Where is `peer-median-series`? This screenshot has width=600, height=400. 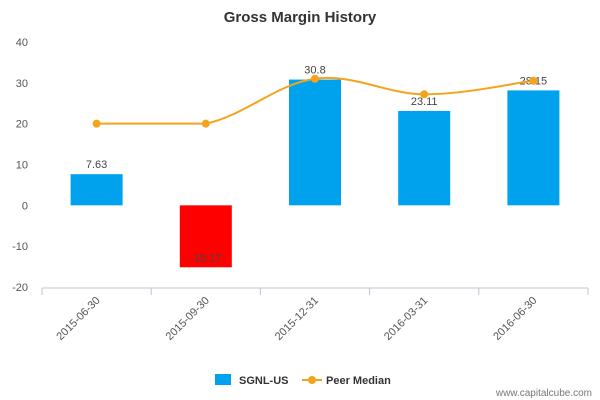 peer-median-series is located at coordinates (315, 101).